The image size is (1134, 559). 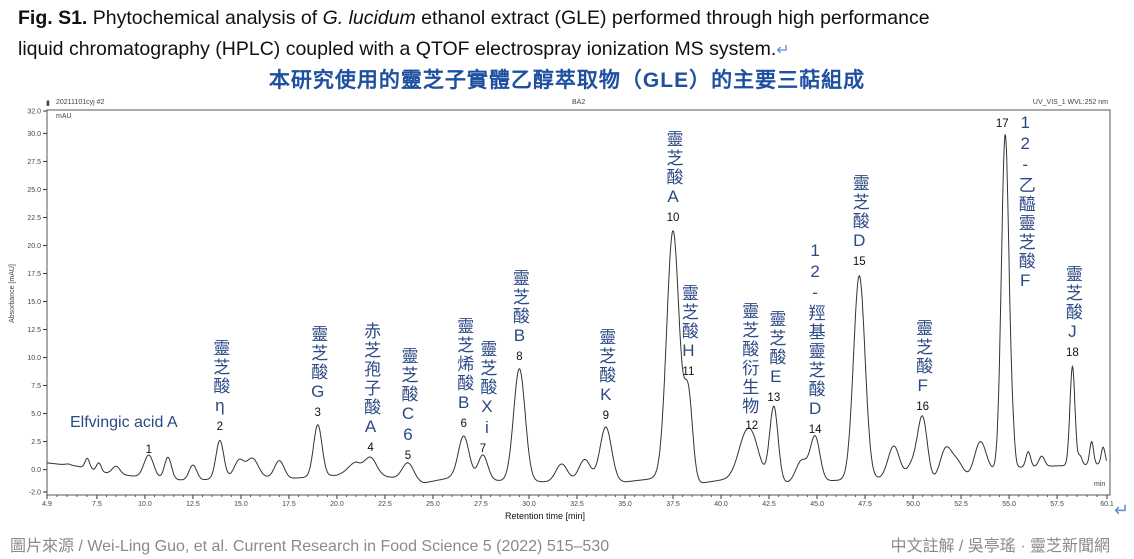 What do you see at coordinates (688, 323) in the screenshot?
I see `peak-name-11: 靈芝酸H` at bounding box center [688, 323].